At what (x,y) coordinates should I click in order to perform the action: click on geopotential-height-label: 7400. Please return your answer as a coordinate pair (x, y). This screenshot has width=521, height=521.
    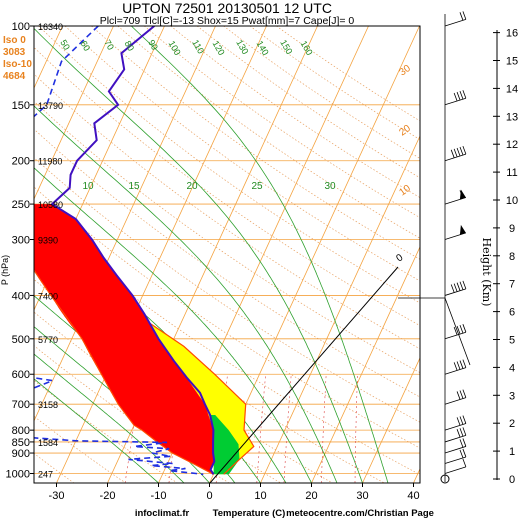
    Looking at the image, I should click on (48, 296).